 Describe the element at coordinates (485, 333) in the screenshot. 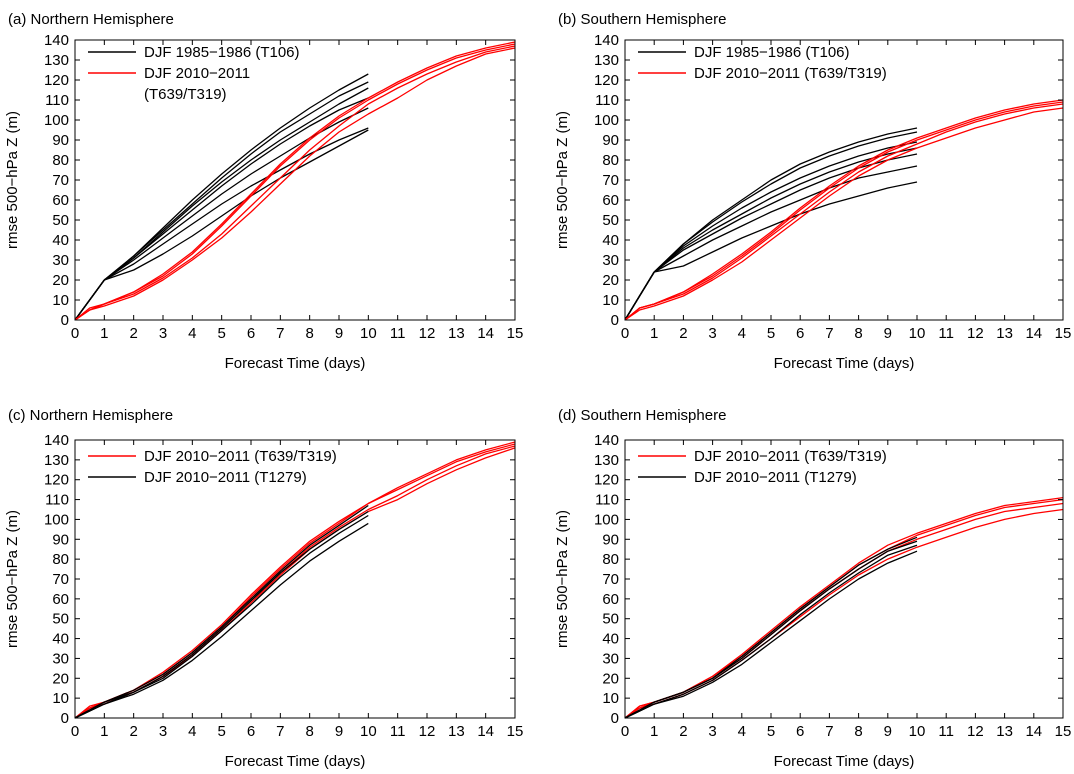

I see `x-tick-label: 14` at that location.